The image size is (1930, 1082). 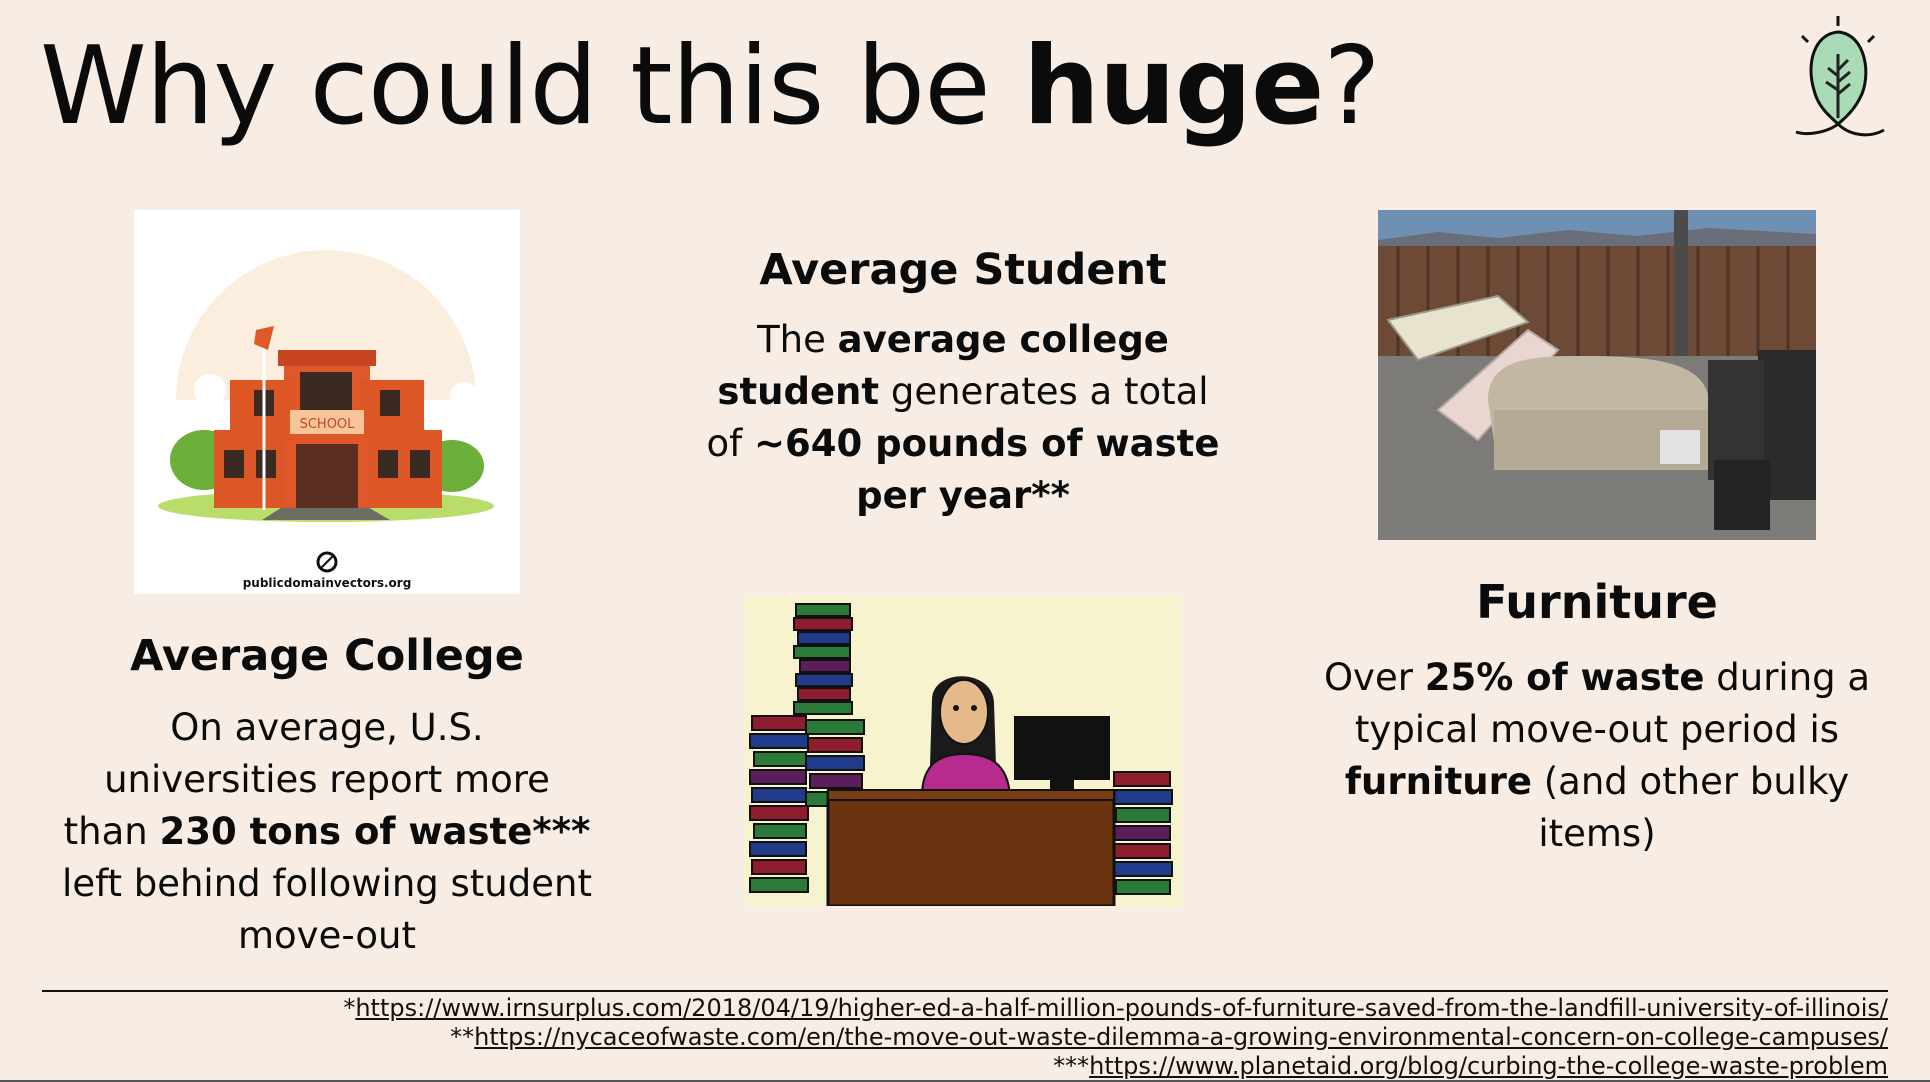 I want to click on title-text: Why could this be, so click(x=532, y=86).